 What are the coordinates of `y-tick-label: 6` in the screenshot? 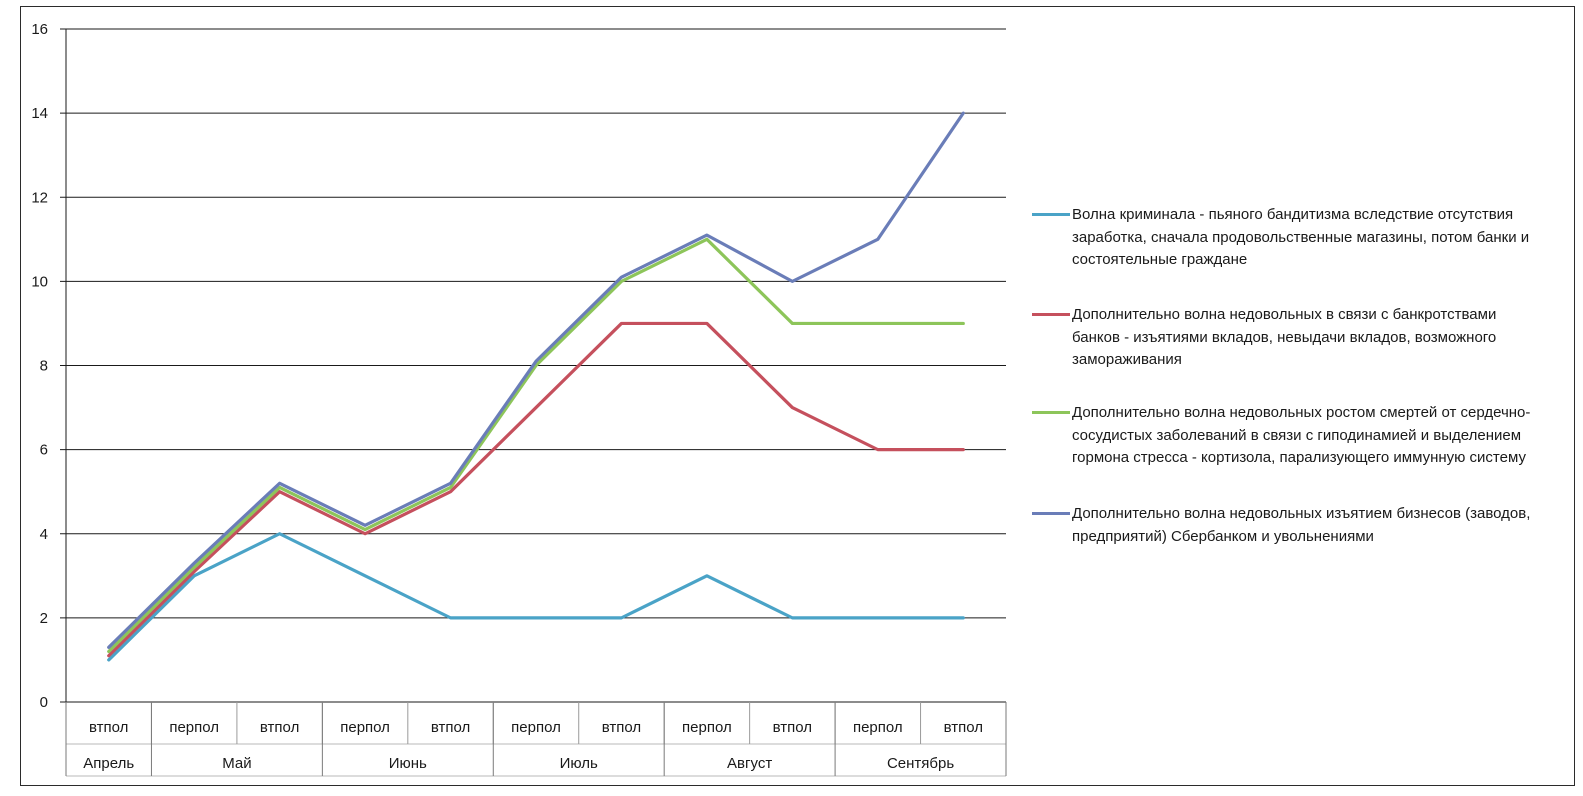 It's located at (44, 450).